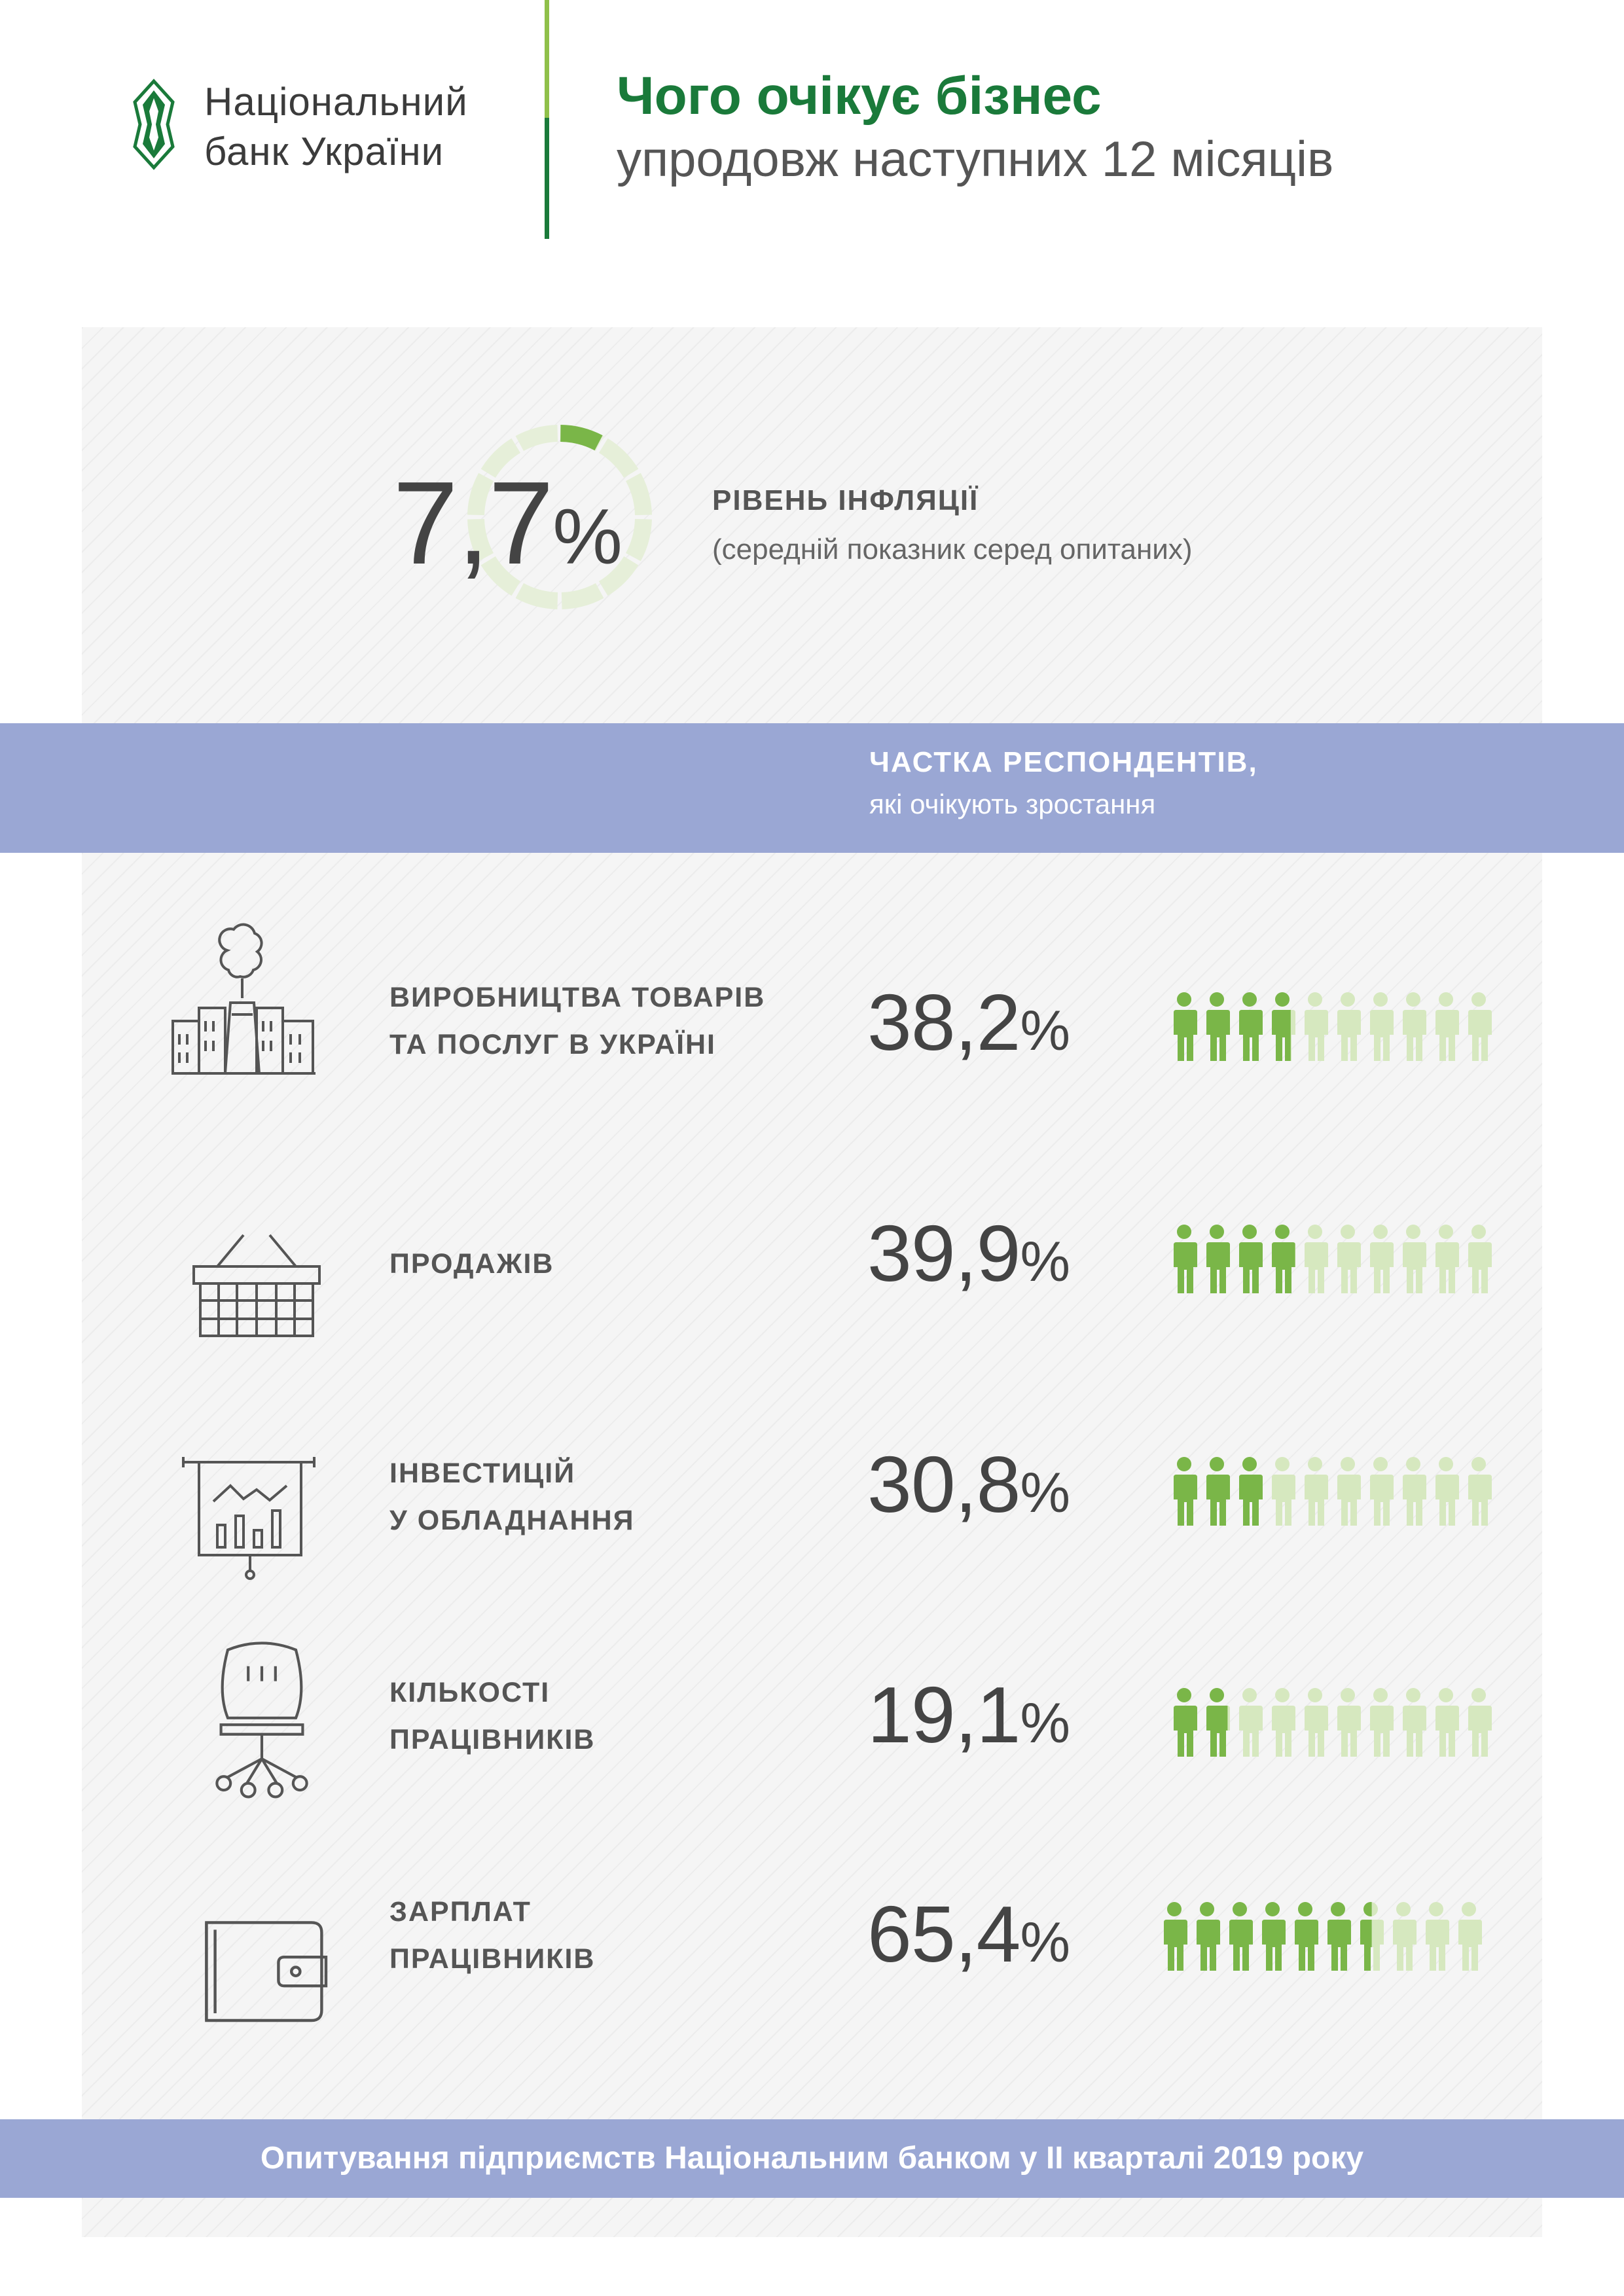 The height and width of the screenshot is (2296, 1624). What do you see at coordinates (968, 1934) in the screenshot?
I see `row-value-wages: 65,4%` at bounding box center [968, 1934].